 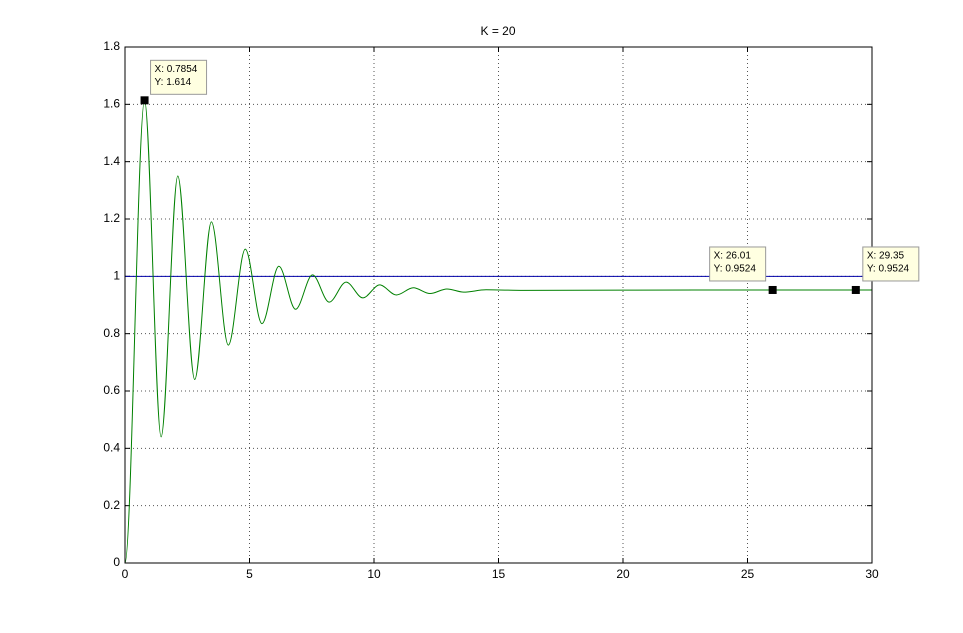 I want to click on chart-title: K = 20, so click(x=497, y=31).